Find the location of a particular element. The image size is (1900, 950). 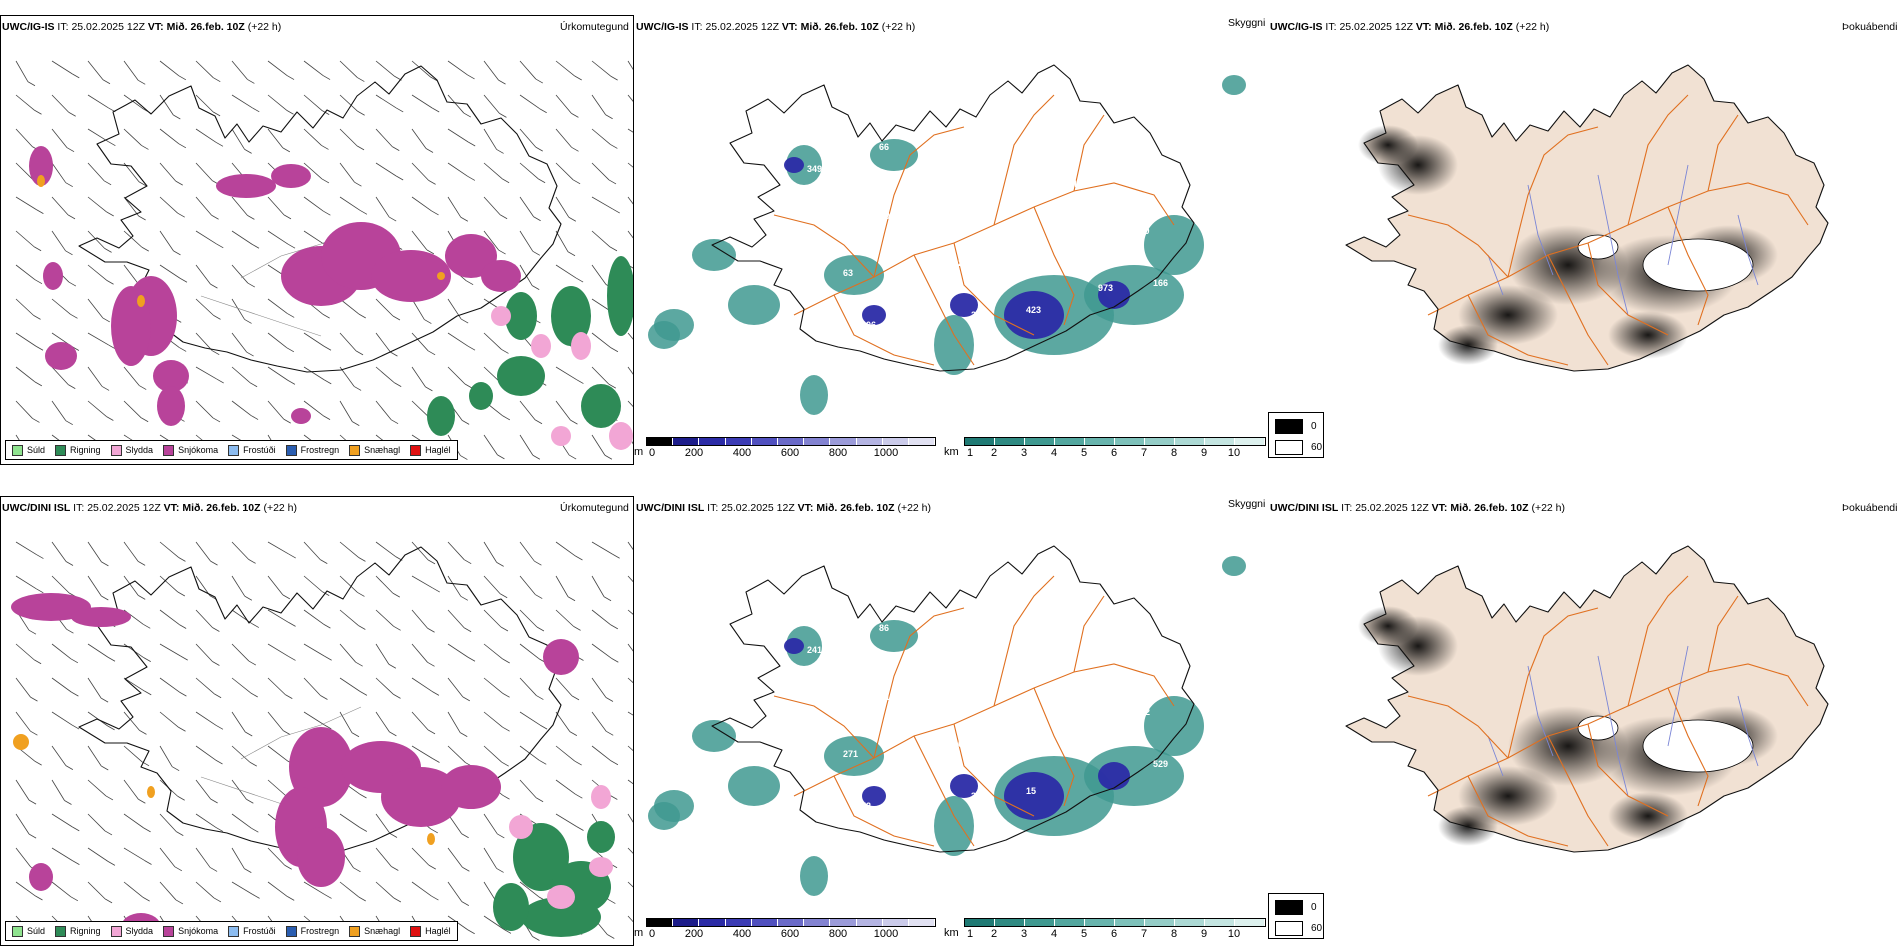

cloudbase-value-label: 338 is located at coordinates (905, 268).